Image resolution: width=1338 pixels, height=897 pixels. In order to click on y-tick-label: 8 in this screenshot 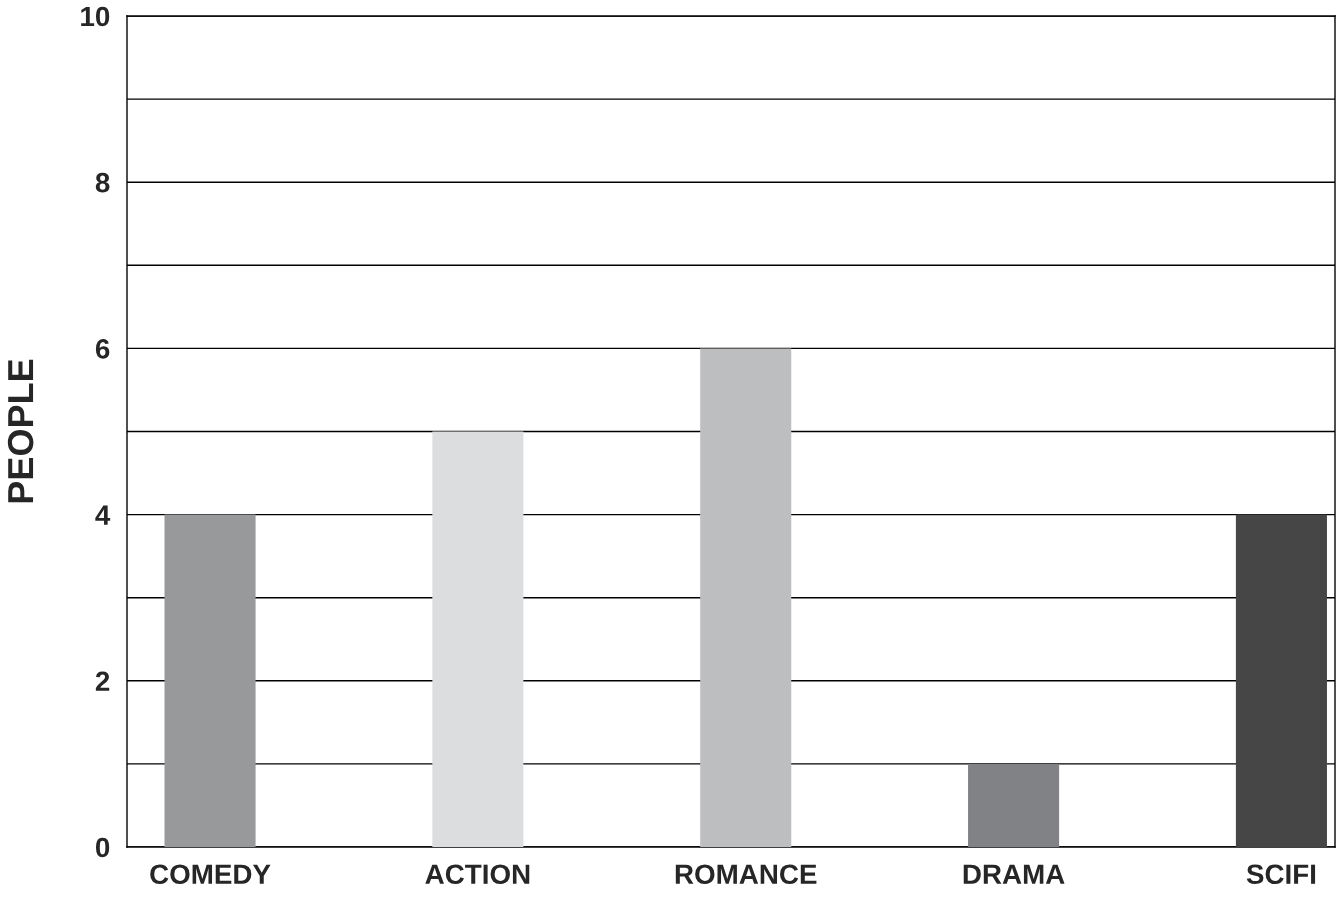, I will do `click(102, 182)`.